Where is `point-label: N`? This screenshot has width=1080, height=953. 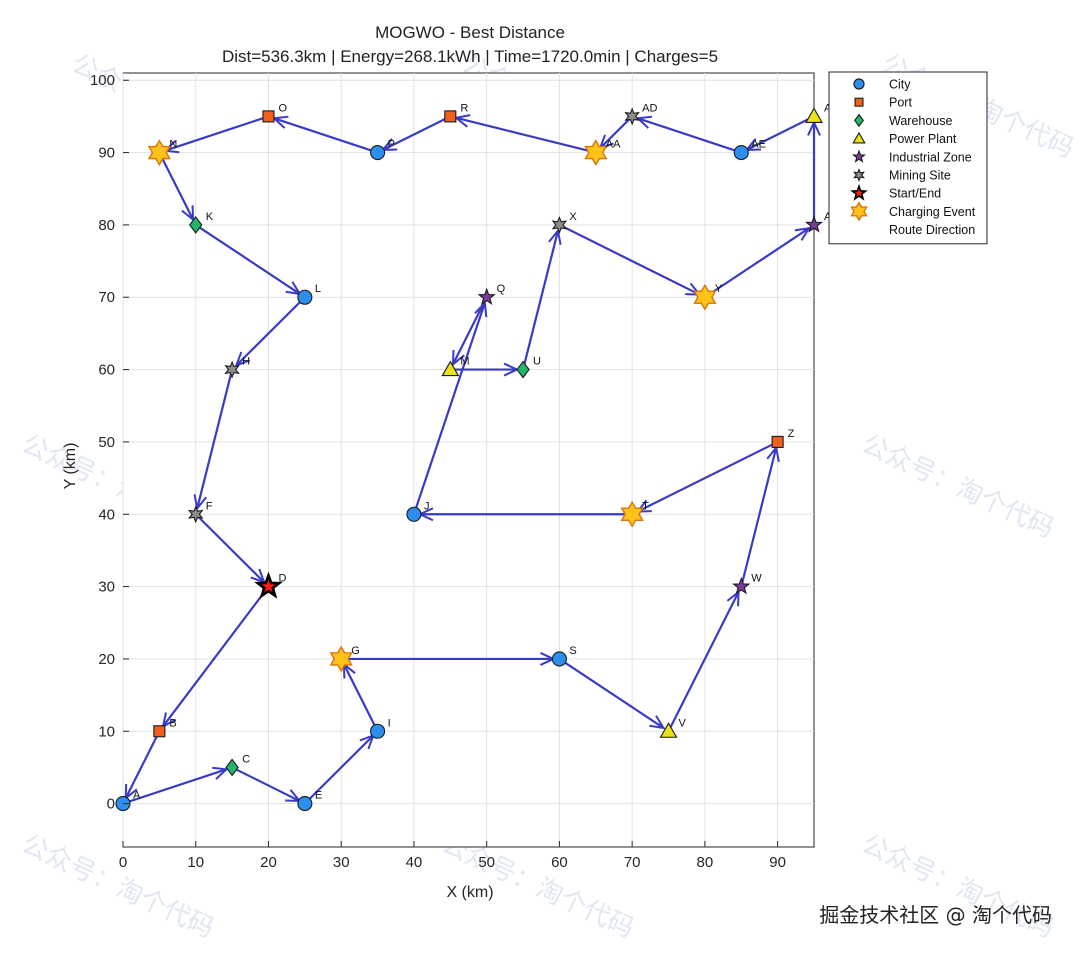
point-label: N is located at coordinates (173, 145).